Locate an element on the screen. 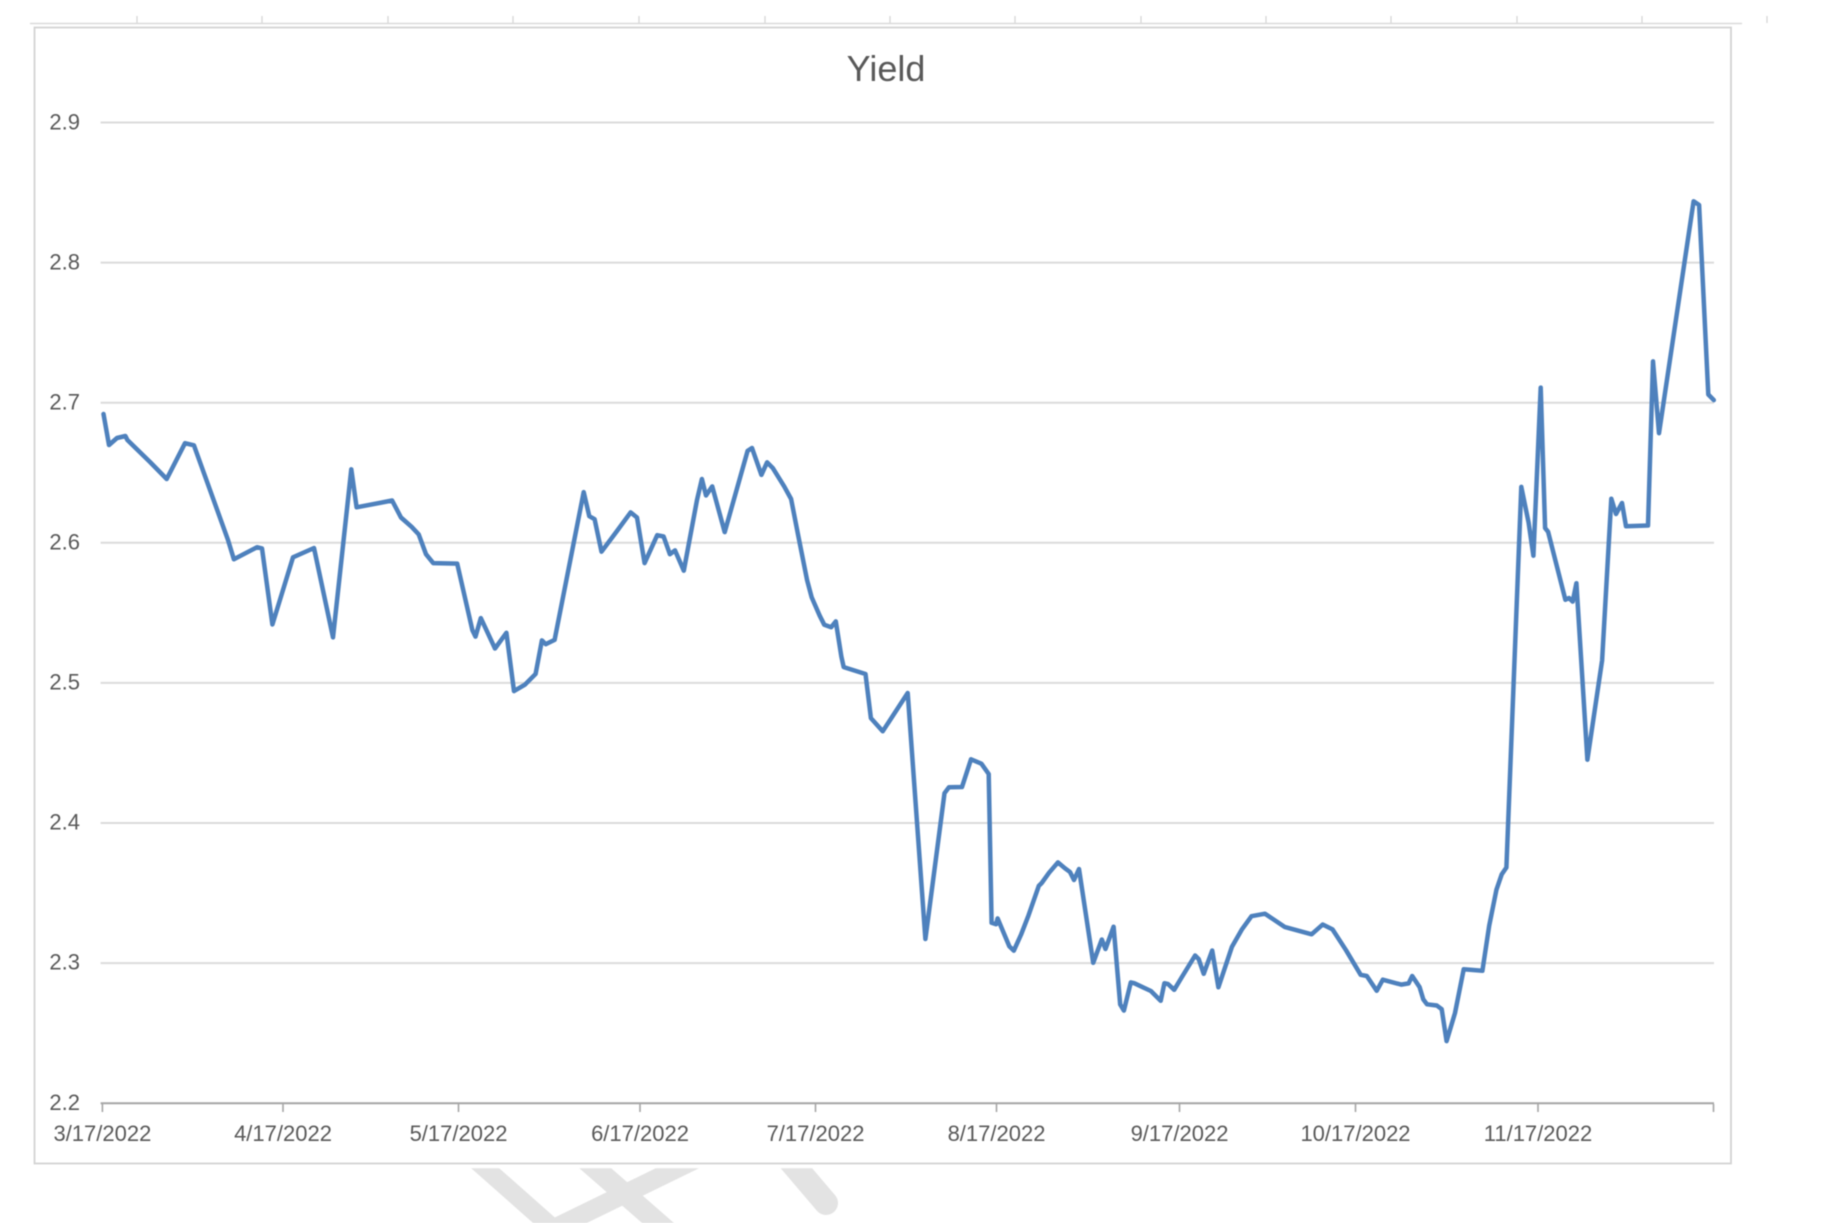 This screenshot has width=1833, height=1223. svg-text: 2.4 is located at coordinates (64, 822).